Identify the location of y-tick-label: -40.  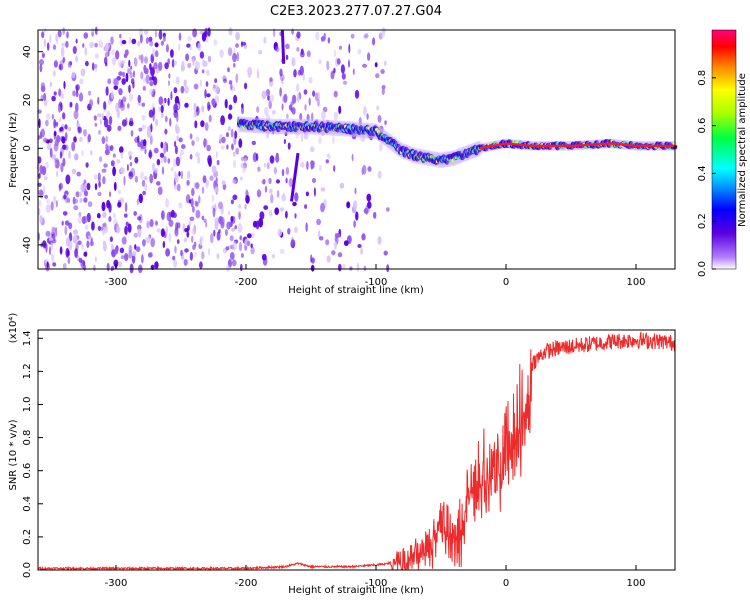
(27, 245).